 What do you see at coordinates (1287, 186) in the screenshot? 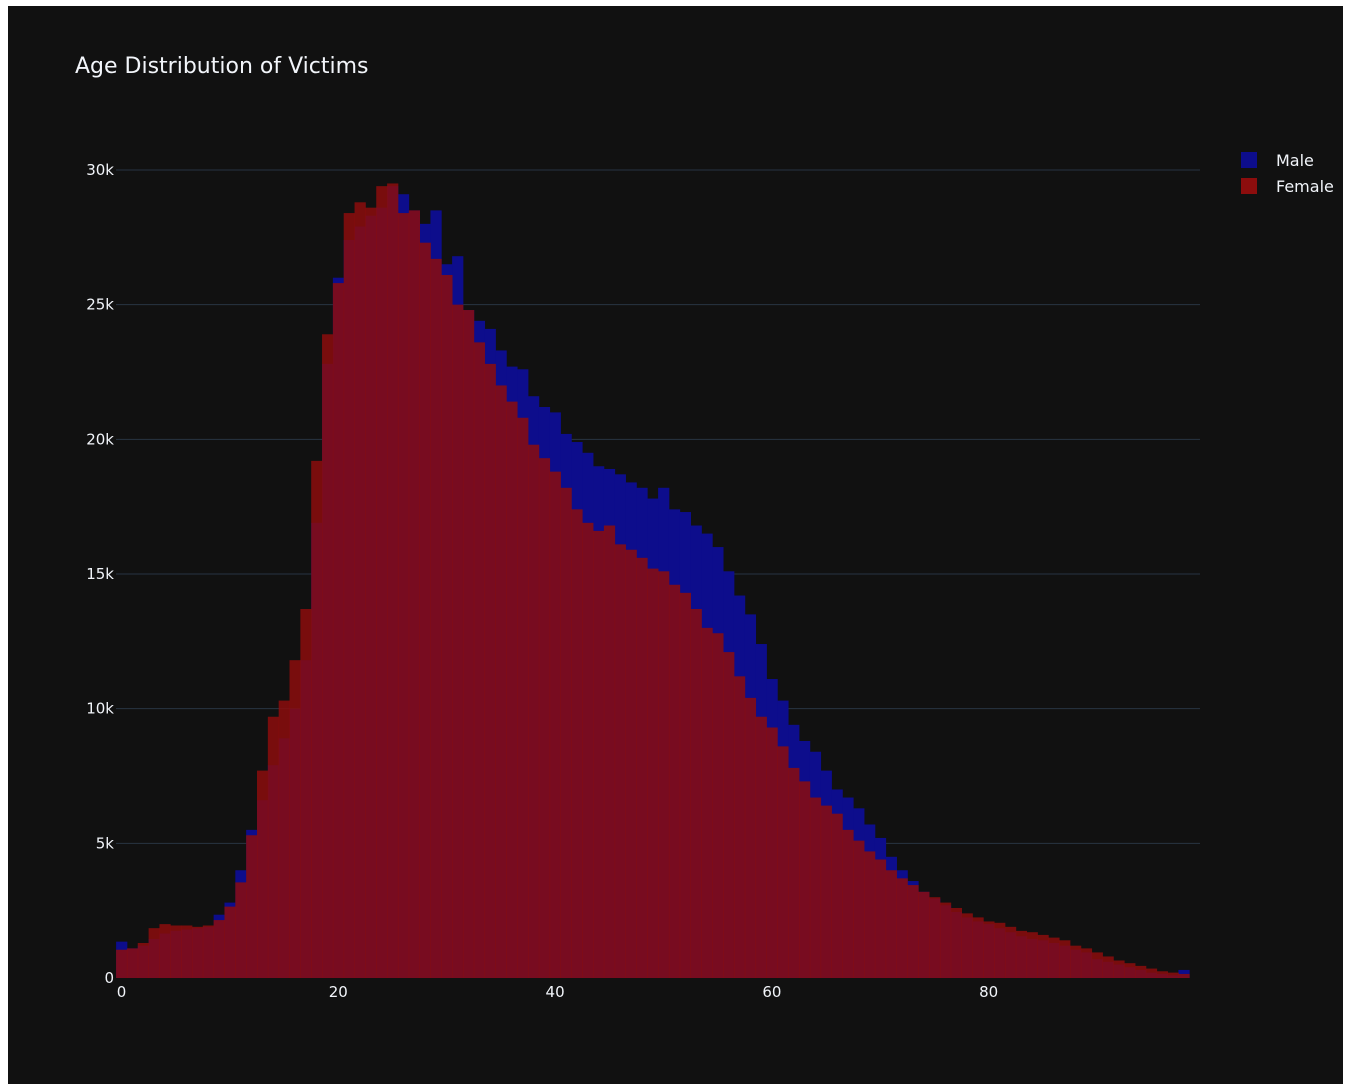
I see `legend-item-female: Female` at bounding box center [1287, 186].